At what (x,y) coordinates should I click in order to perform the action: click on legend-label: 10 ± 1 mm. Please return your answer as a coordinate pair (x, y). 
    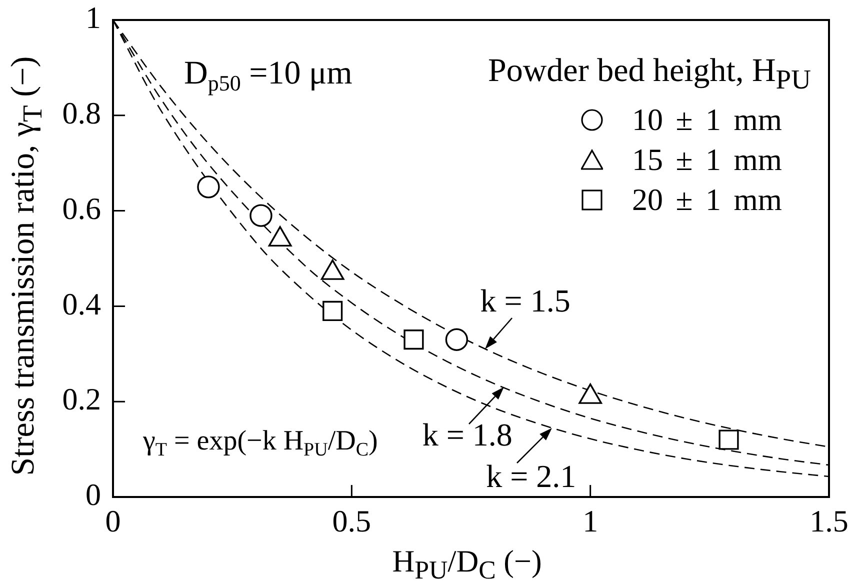
    Looking at the image, I should click on (707, 120).